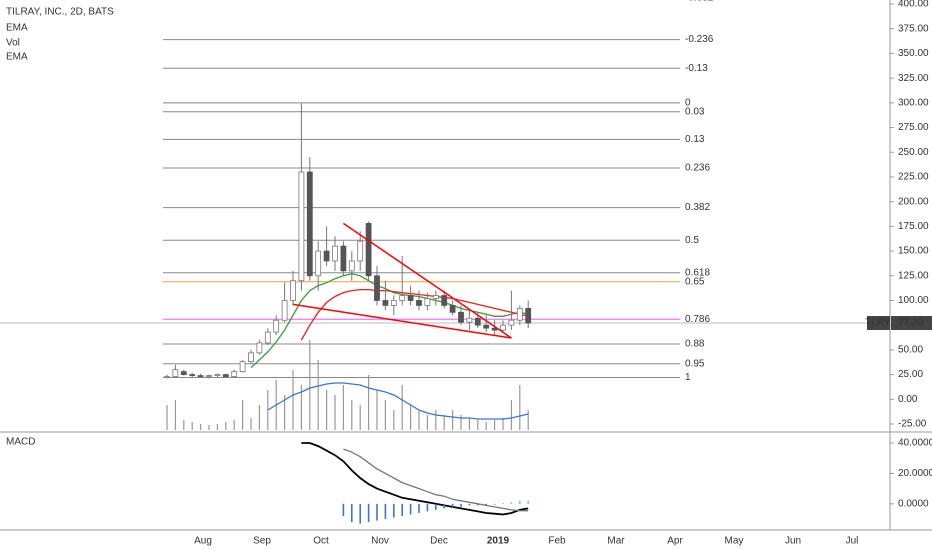 This screenshot has height=550, width=932. What do you see at coordinates (692, 240) in the screenshot?
I see `fib-label: 0.5` at bounding box center [692, 240].